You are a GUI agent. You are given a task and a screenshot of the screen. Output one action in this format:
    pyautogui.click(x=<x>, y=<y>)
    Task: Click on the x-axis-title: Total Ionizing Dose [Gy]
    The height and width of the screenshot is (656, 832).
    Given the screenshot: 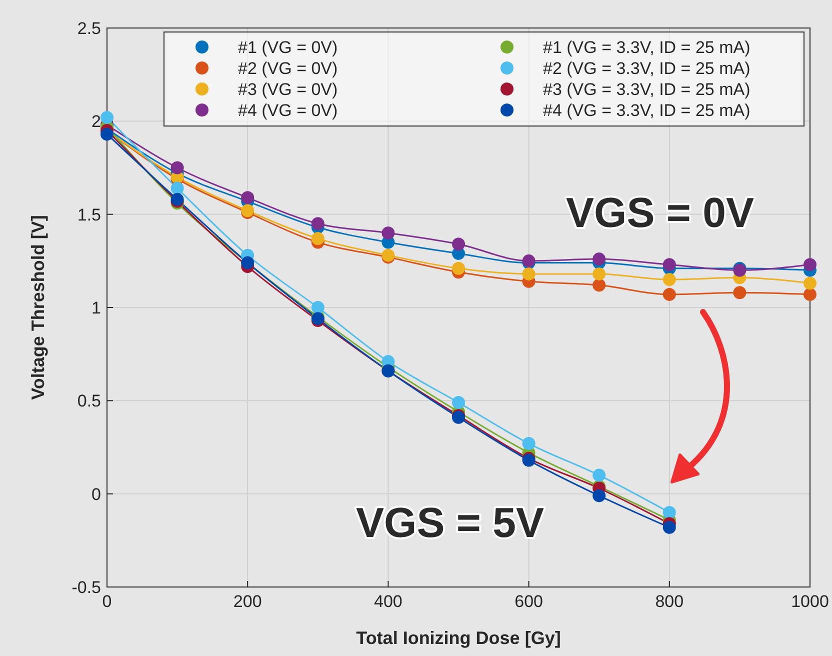 What is the action you would take?
    pyautogui.click(x=458, y=638)
    